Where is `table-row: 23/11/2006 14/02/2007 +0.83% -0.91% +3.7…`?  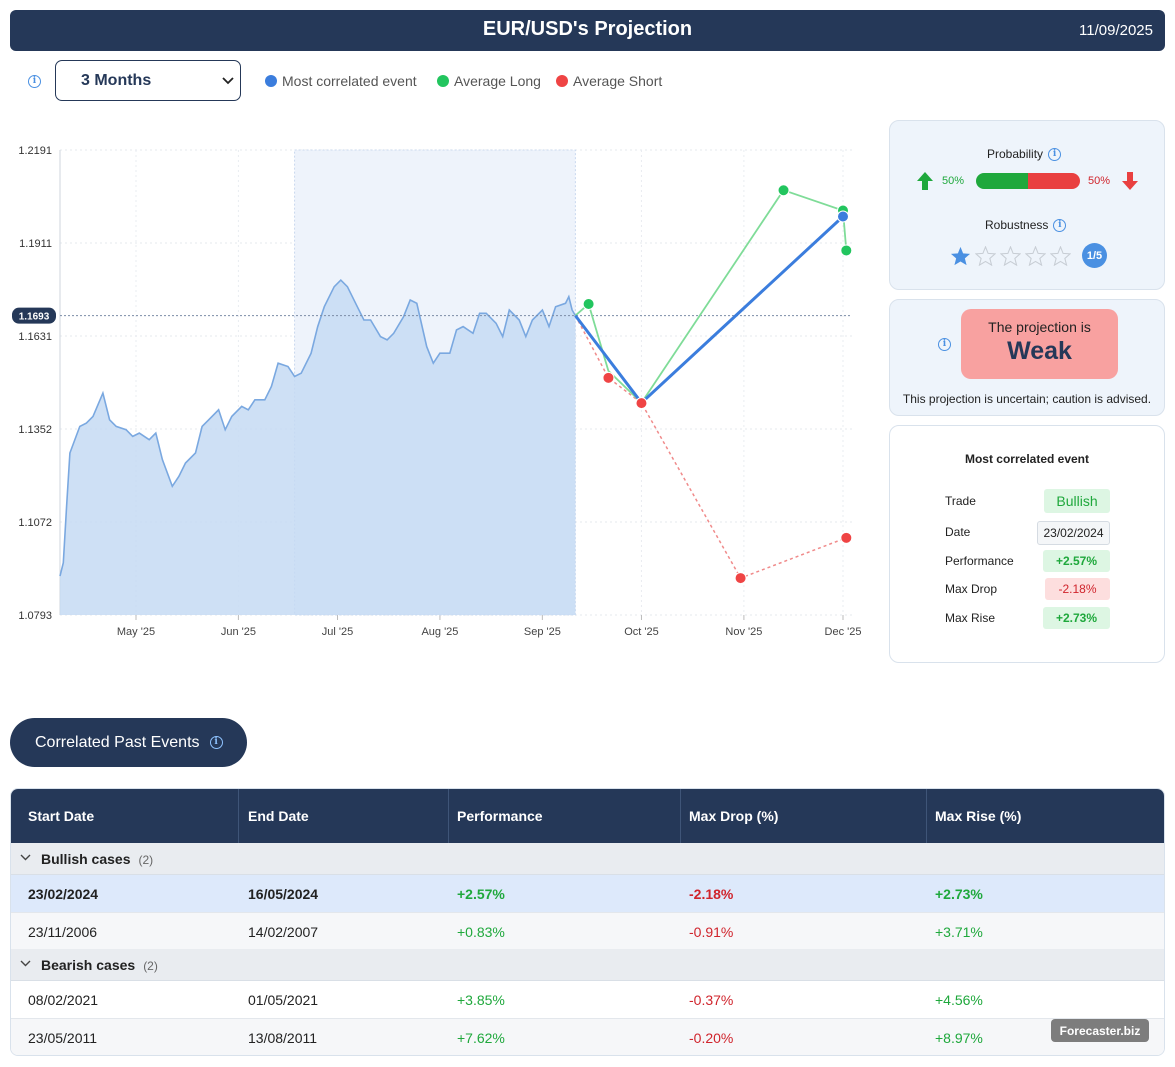 table-row: 23/11/2006 14/02/2007 +0.83% -0.91% +3.7… is located at coordinates (587, 932).